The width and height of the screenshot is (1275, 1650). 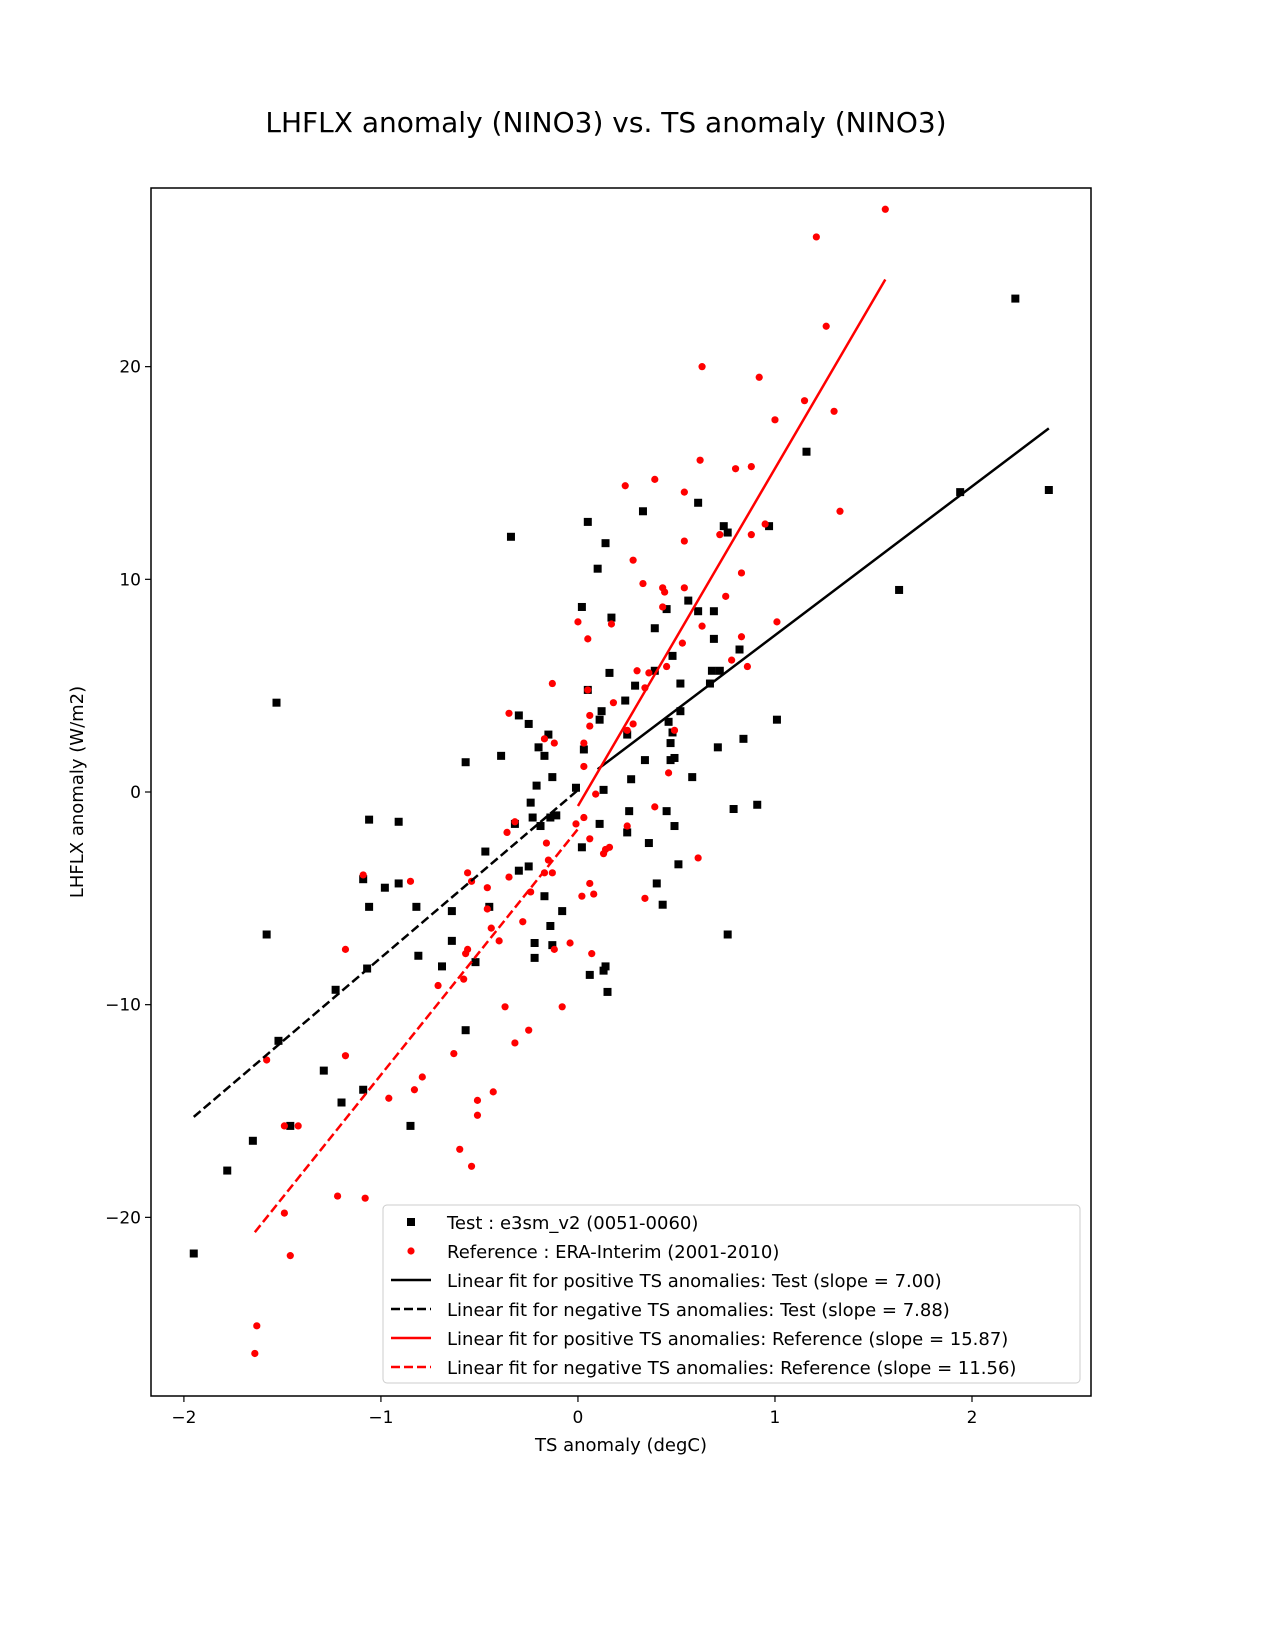 I want to click on x-tick-label: 1, so click(x=775, y=1418).